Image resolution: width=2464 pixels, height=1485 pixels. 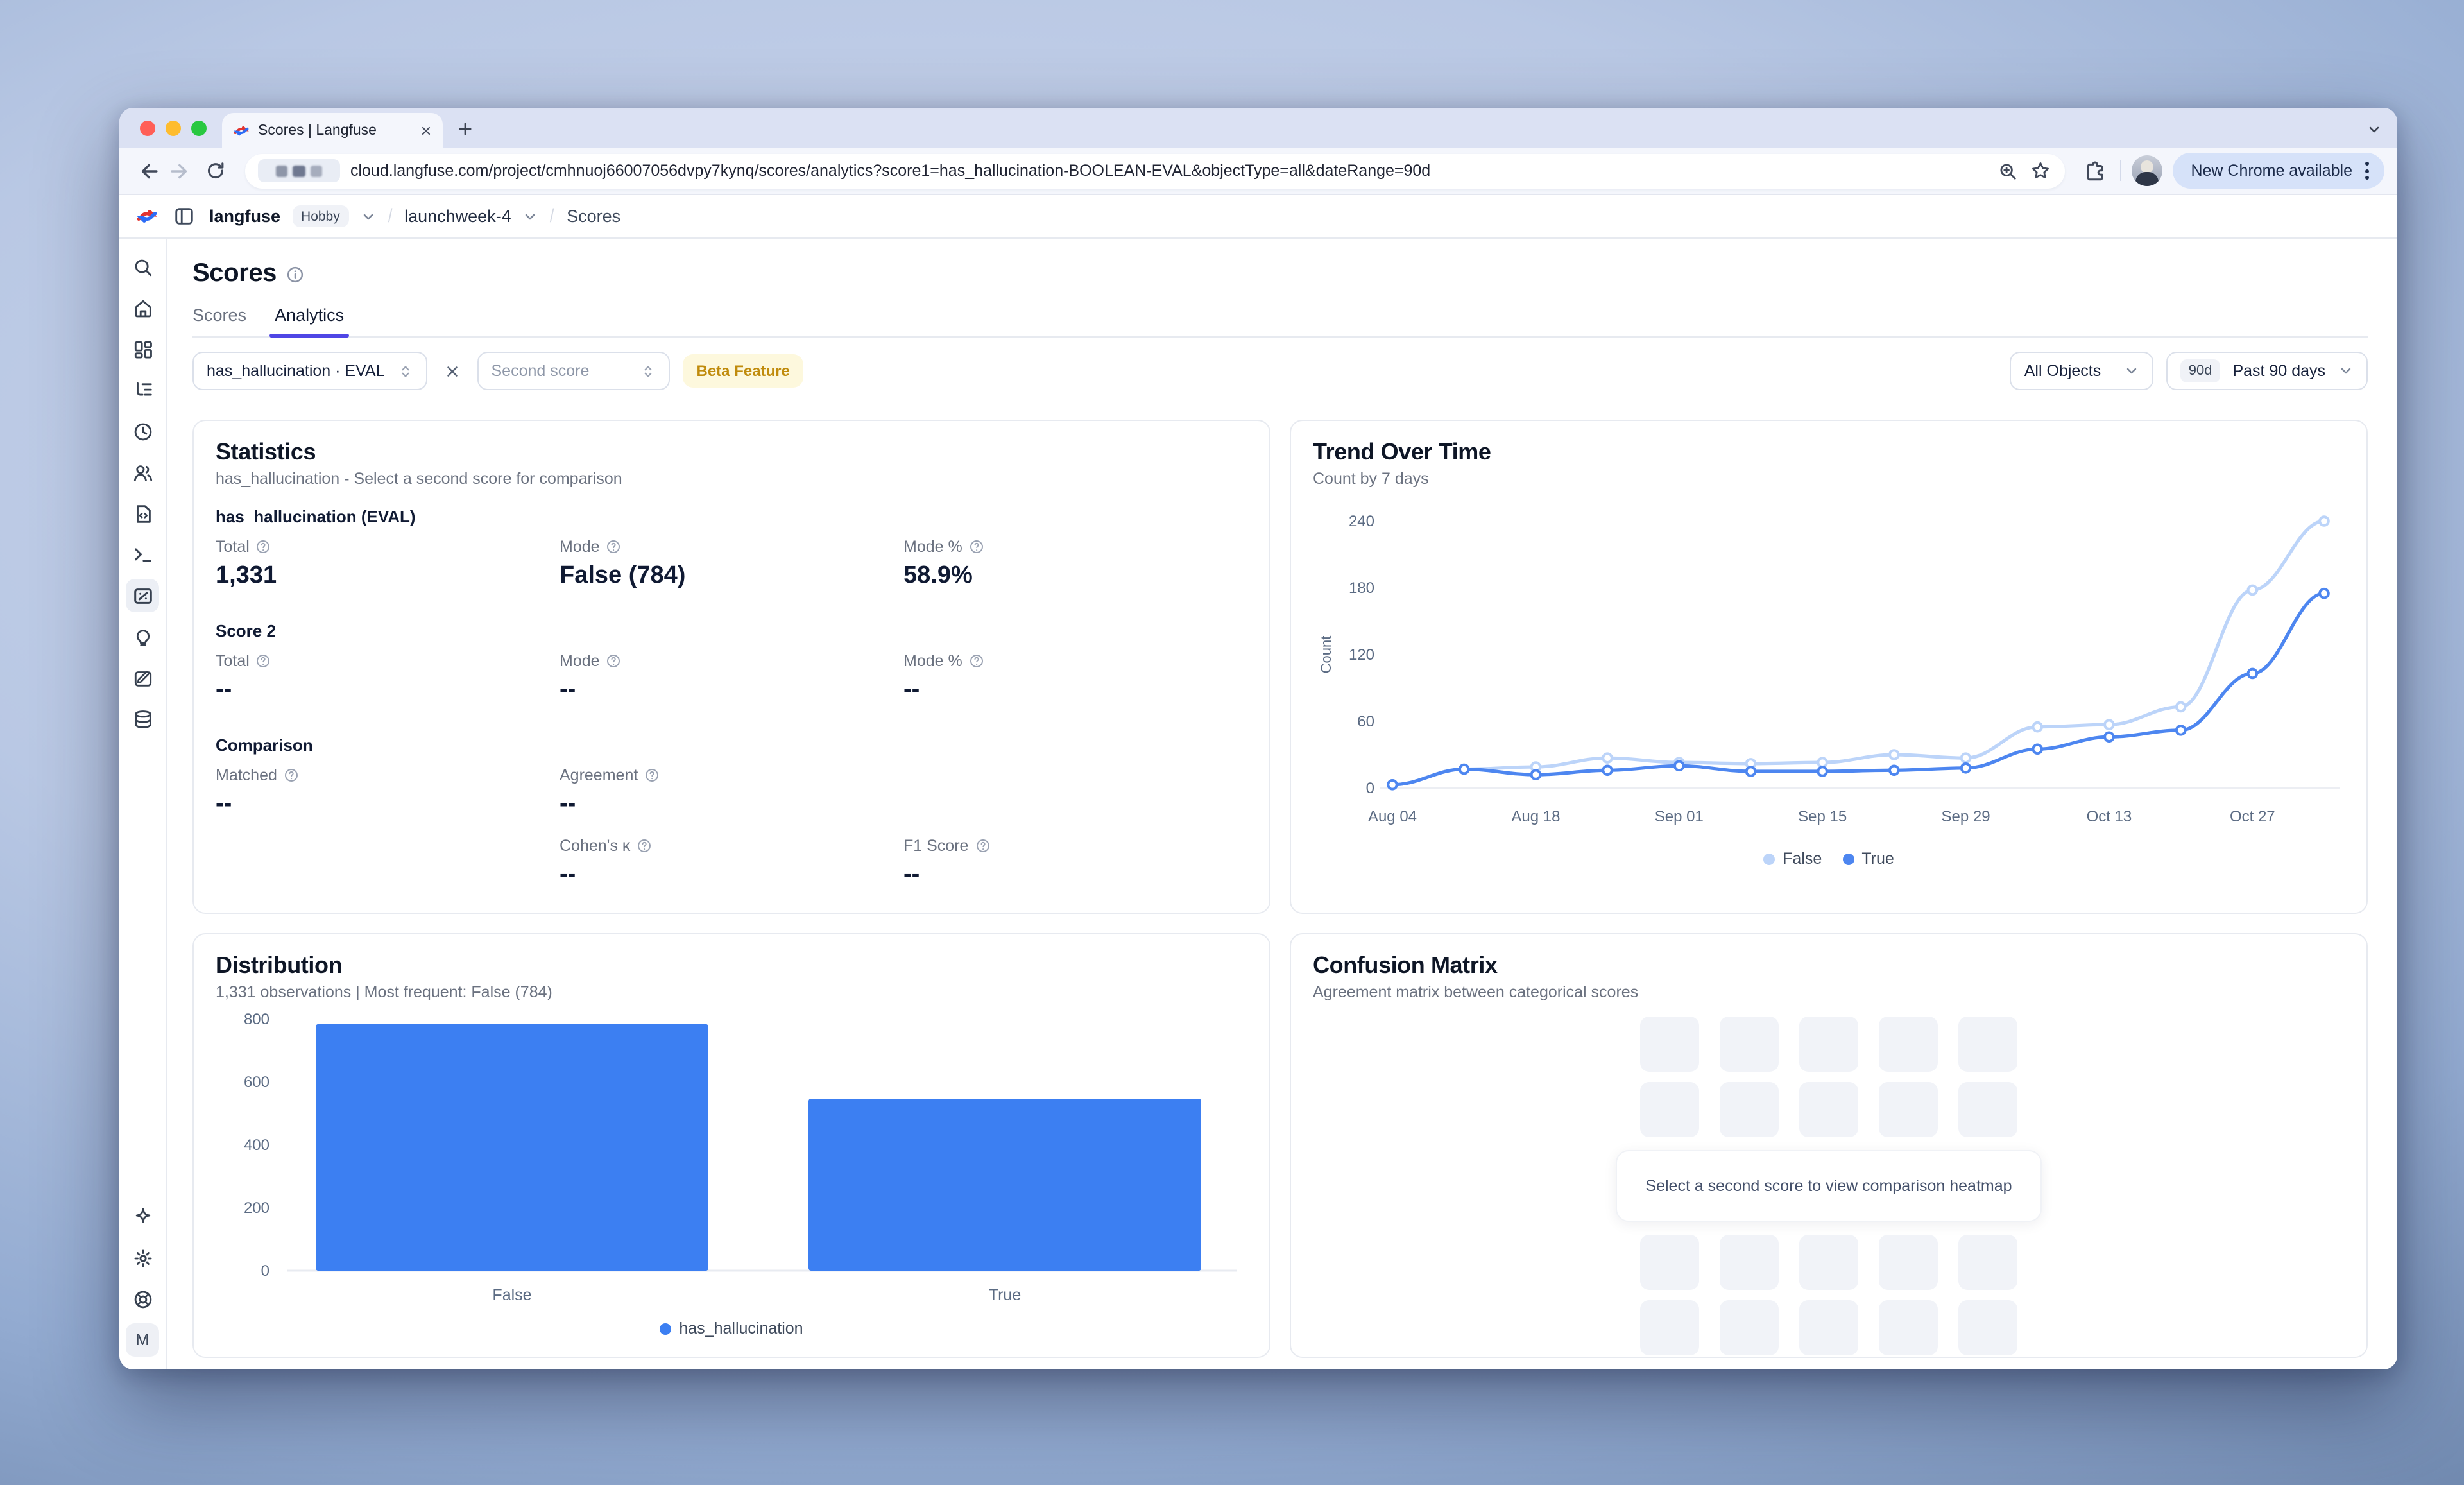 I want to click on statistics-title: Statistics, so click(x=266, y=452).